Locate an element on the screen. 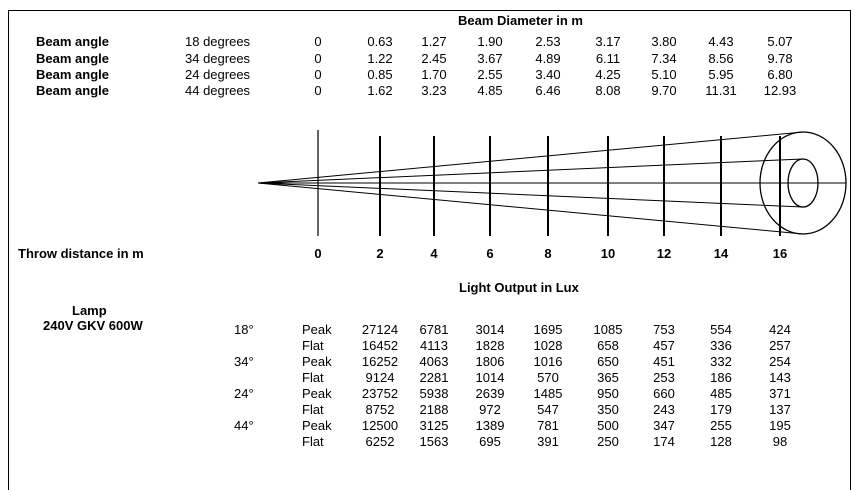  beam-angle-degrees: 18 degrees is located at coordinates (218, 41).